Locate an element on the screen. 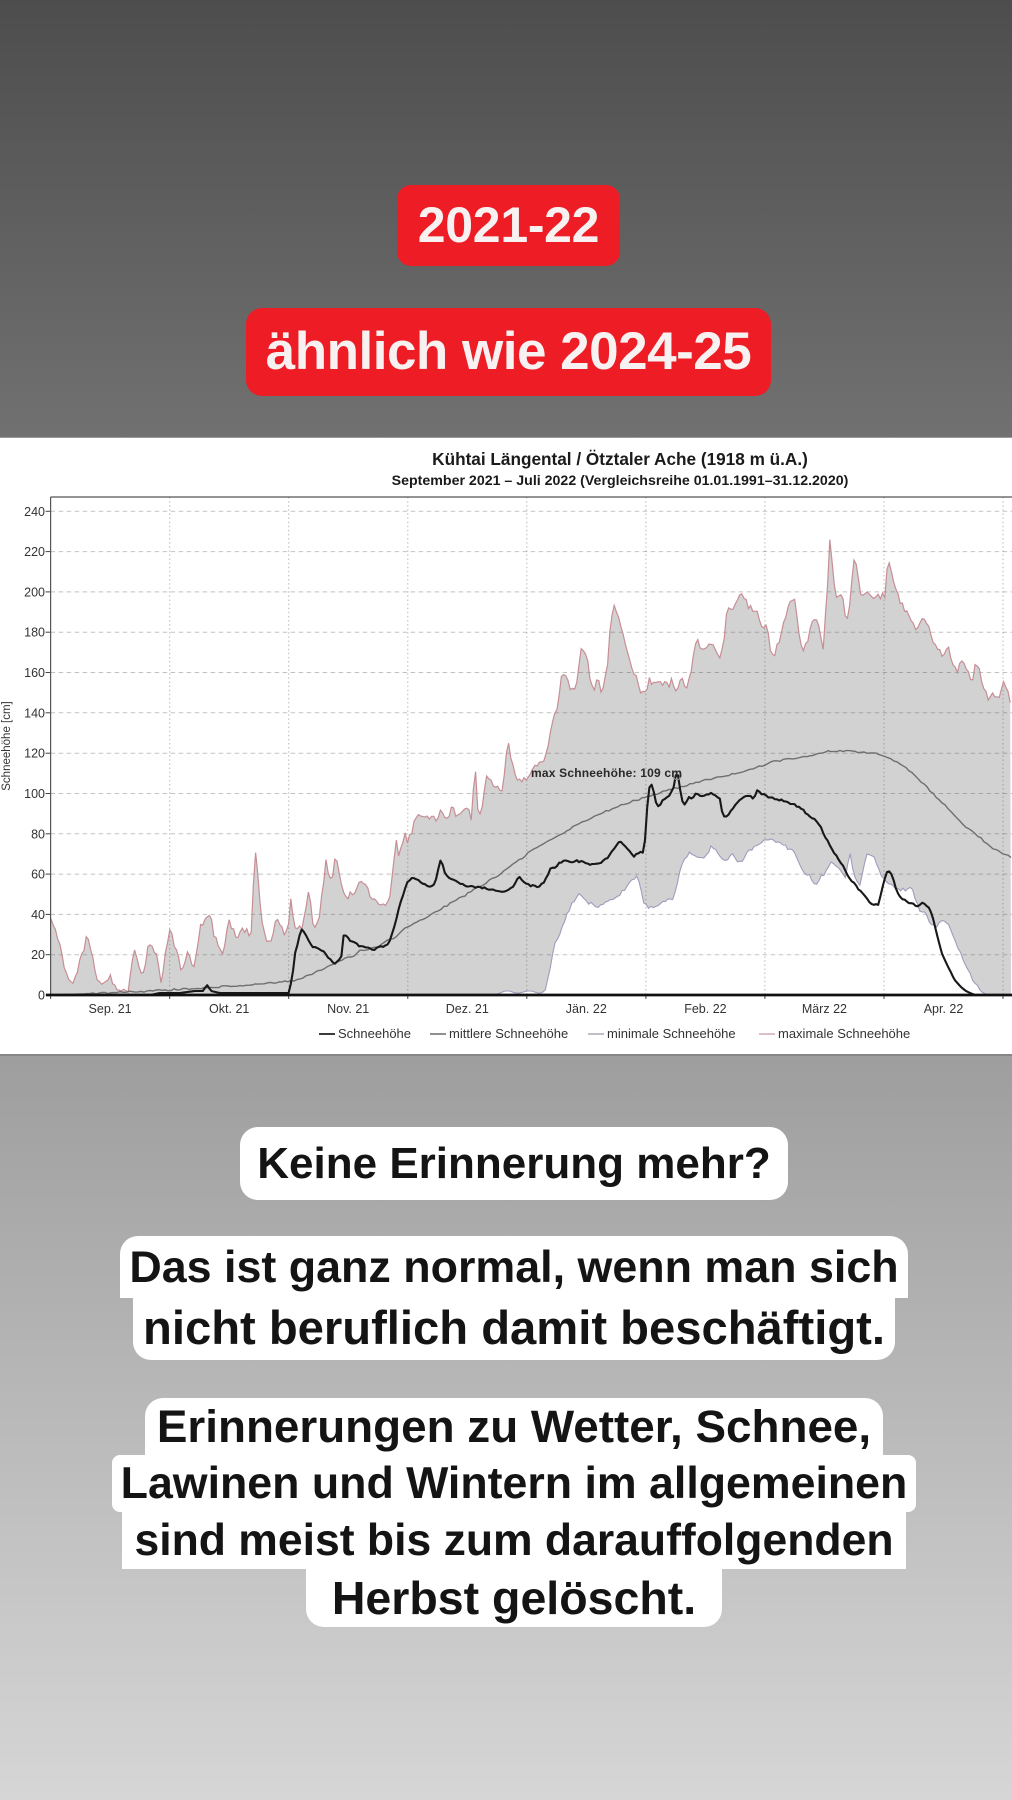 This screenshot has height=1800, width=1012. svg-text: 40 is located at coordinates (38, 915).